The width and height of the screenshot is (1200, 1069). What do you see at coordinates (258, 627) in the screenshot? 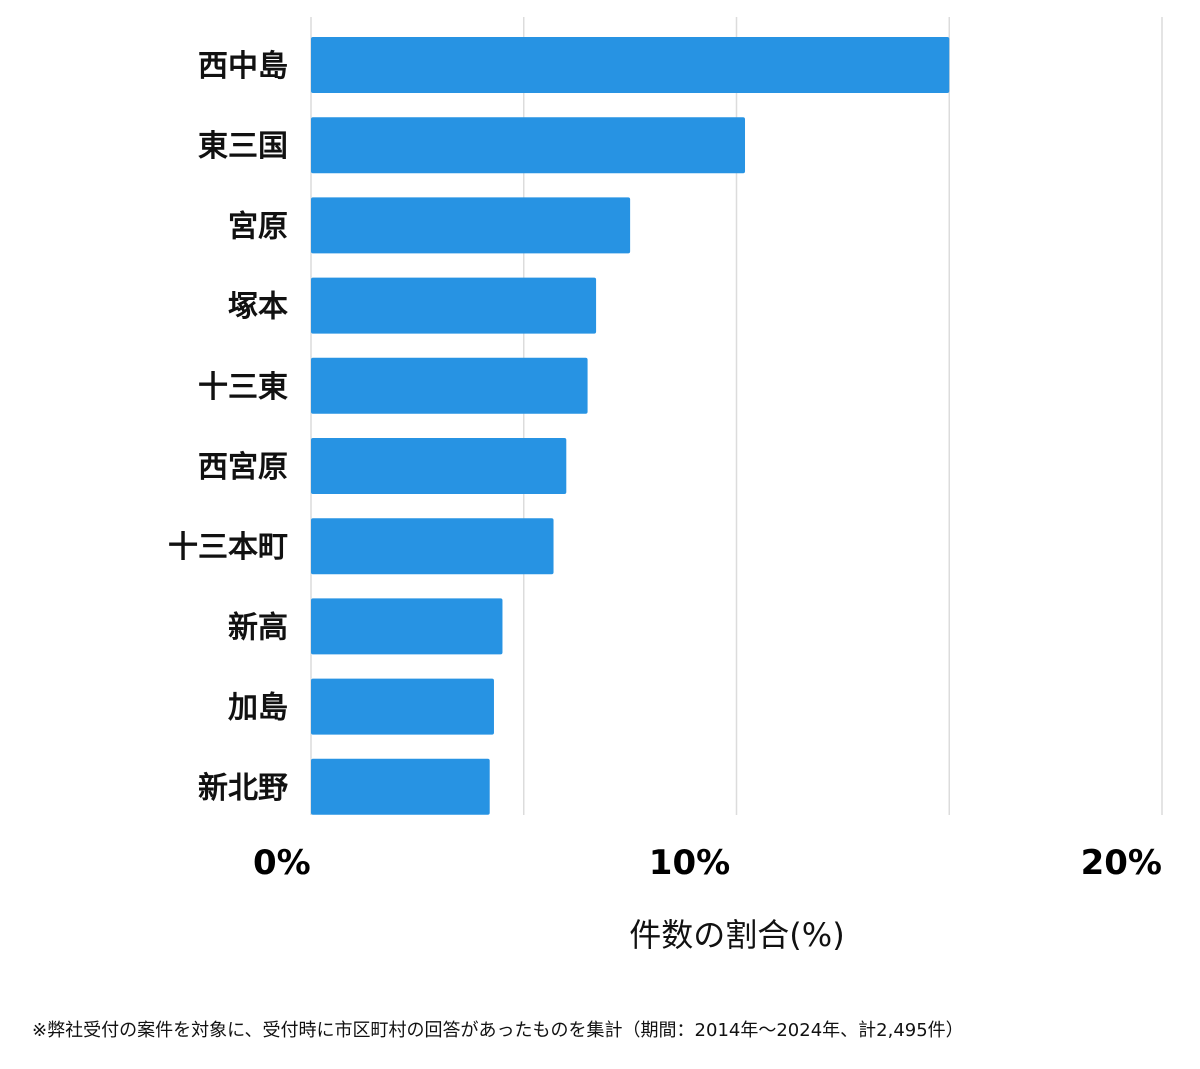
I see `category-label: 新高` at bounding box center [258, 627].